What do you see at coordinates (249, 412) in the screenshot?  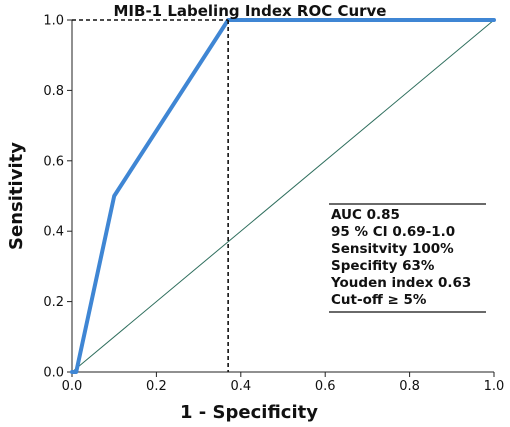 I see `x-axis-title: 1 - Specificity` at bounding box center [249, 412].